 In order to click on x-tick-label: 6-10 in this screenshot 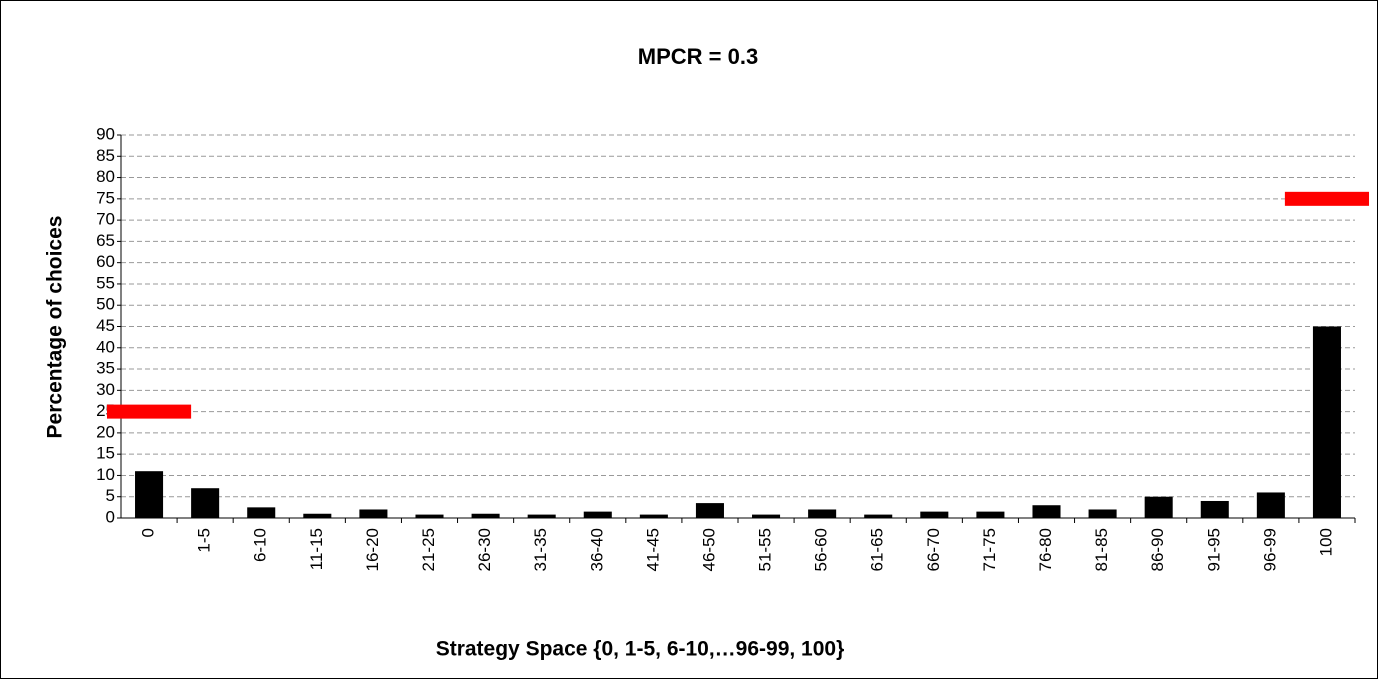, I will do `click(260, 545)`.